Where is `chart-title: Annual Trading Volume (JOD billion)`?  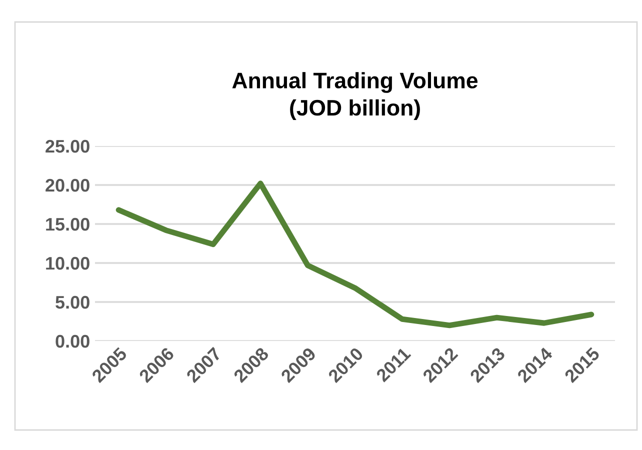 chart-title: Annual Trading Volume (JOD billion) is located at coordinates (355, 96).